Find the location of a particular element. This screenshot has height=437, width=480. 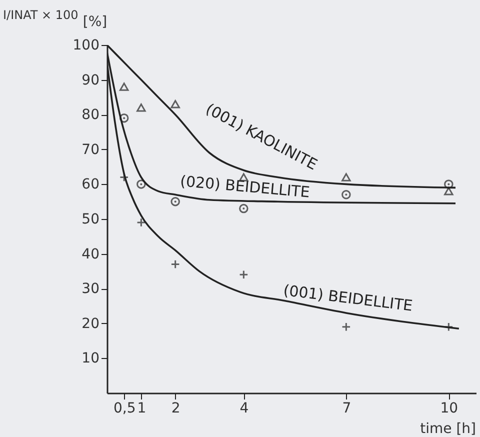

y-tick-label: 60 is located at coordinates (91, 184).